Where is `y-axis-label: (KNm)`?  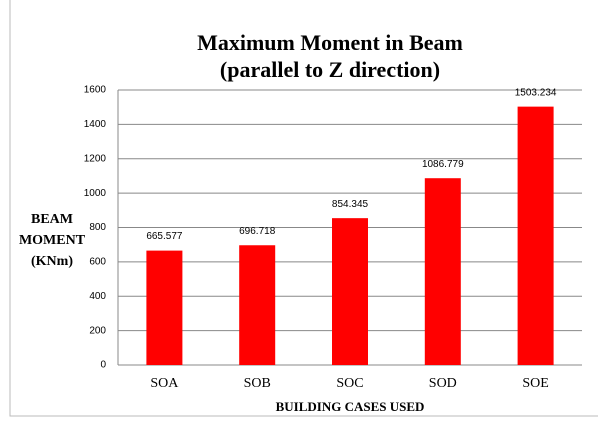
y-axis-label: (KNm) is located at coordinates (52, 261).